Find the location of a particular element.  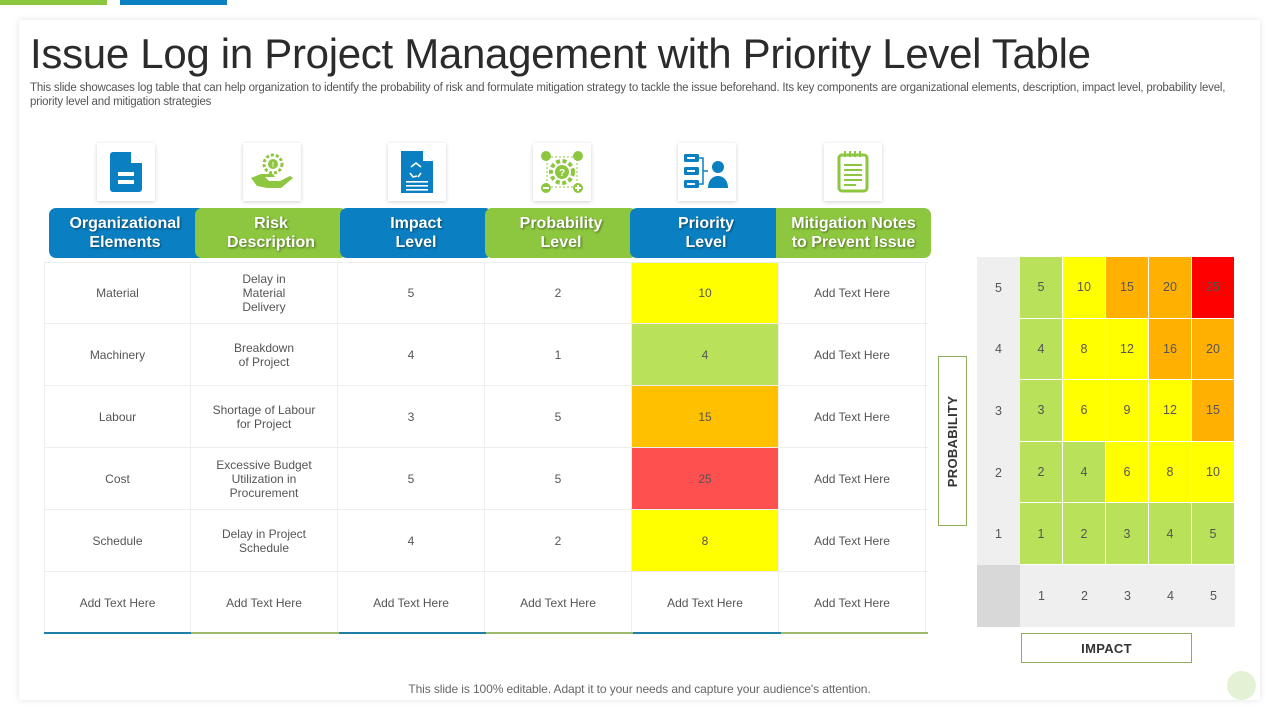

impact-tick: 1 is located at coordinates (1041, 595).